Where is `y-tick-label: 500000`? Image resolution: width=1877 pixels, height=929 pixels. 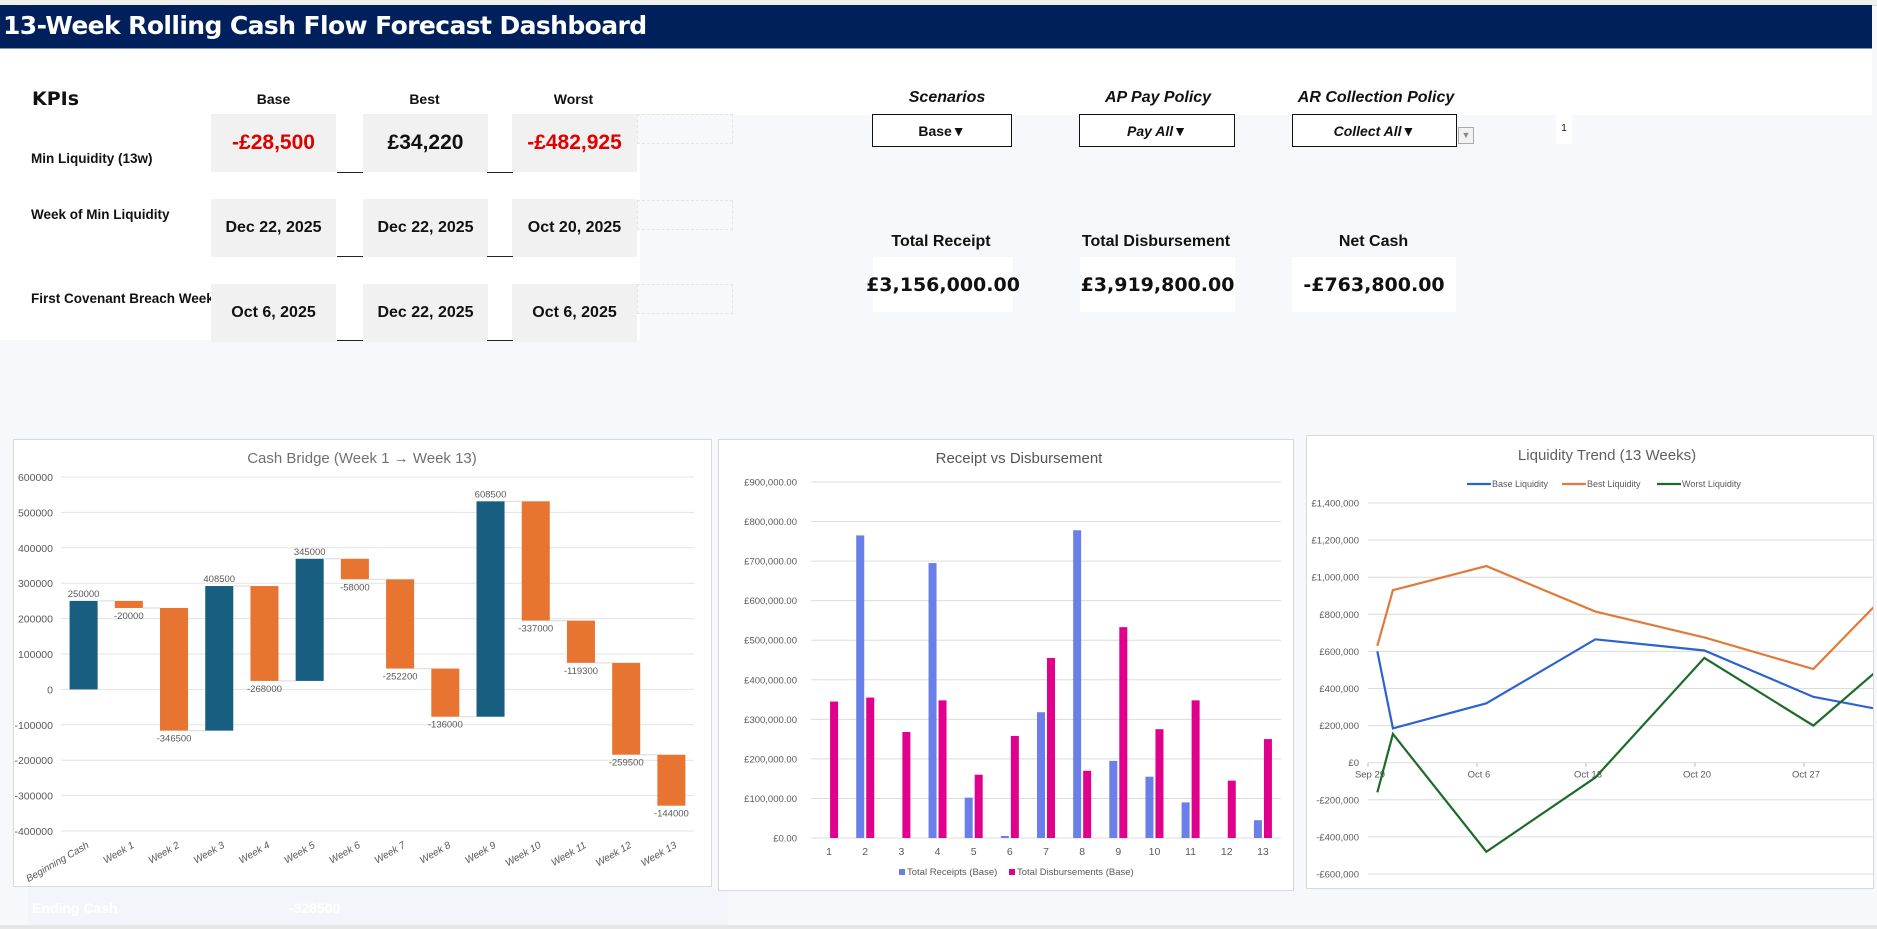
y-tick-label: 500000 is located at coordinates (35, 513).